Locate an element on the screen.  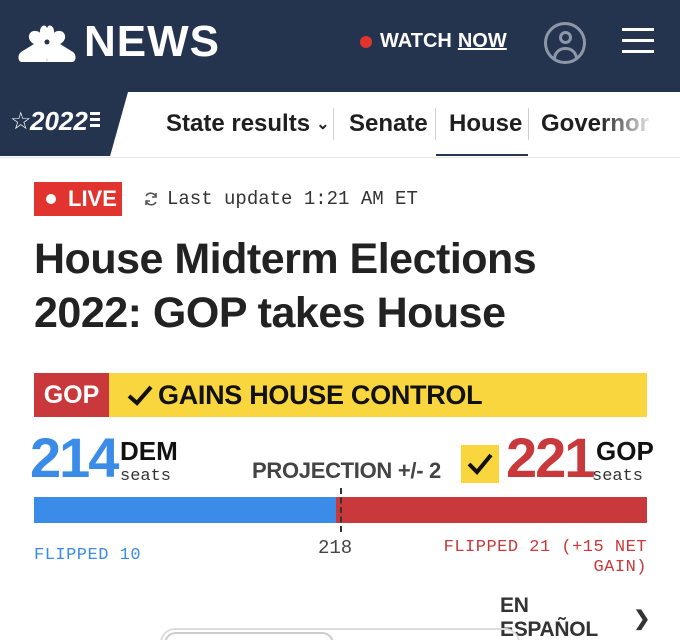
dem-party-label: DEM is located at coordinates (149, 451).